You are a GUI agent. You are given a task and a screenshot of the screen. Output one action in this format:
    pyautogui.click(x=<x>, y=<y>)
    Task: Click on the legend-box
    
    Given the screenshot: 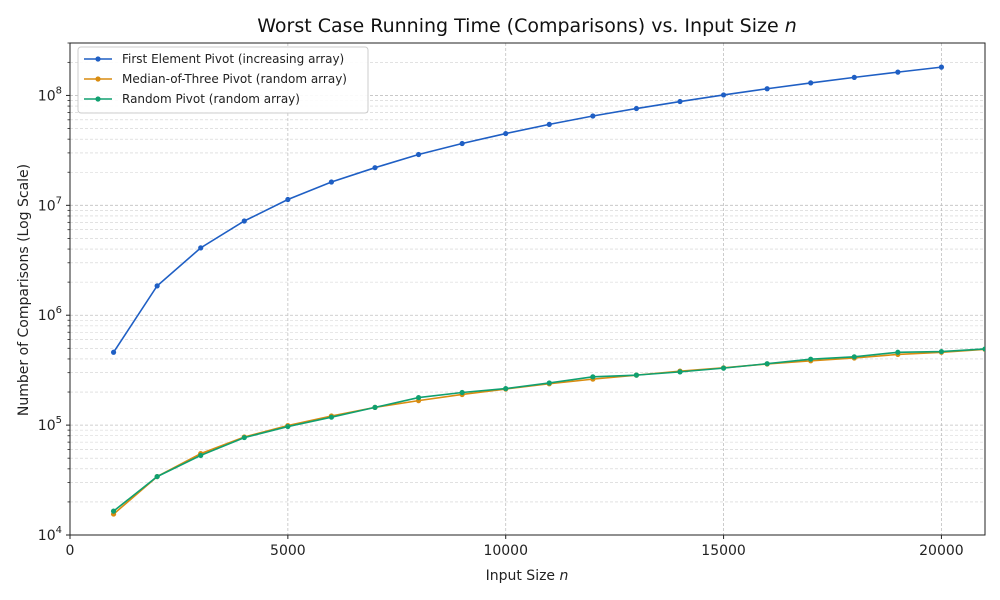 What is the action you would take?
    pyautogui.click(x=223, y=80)
    